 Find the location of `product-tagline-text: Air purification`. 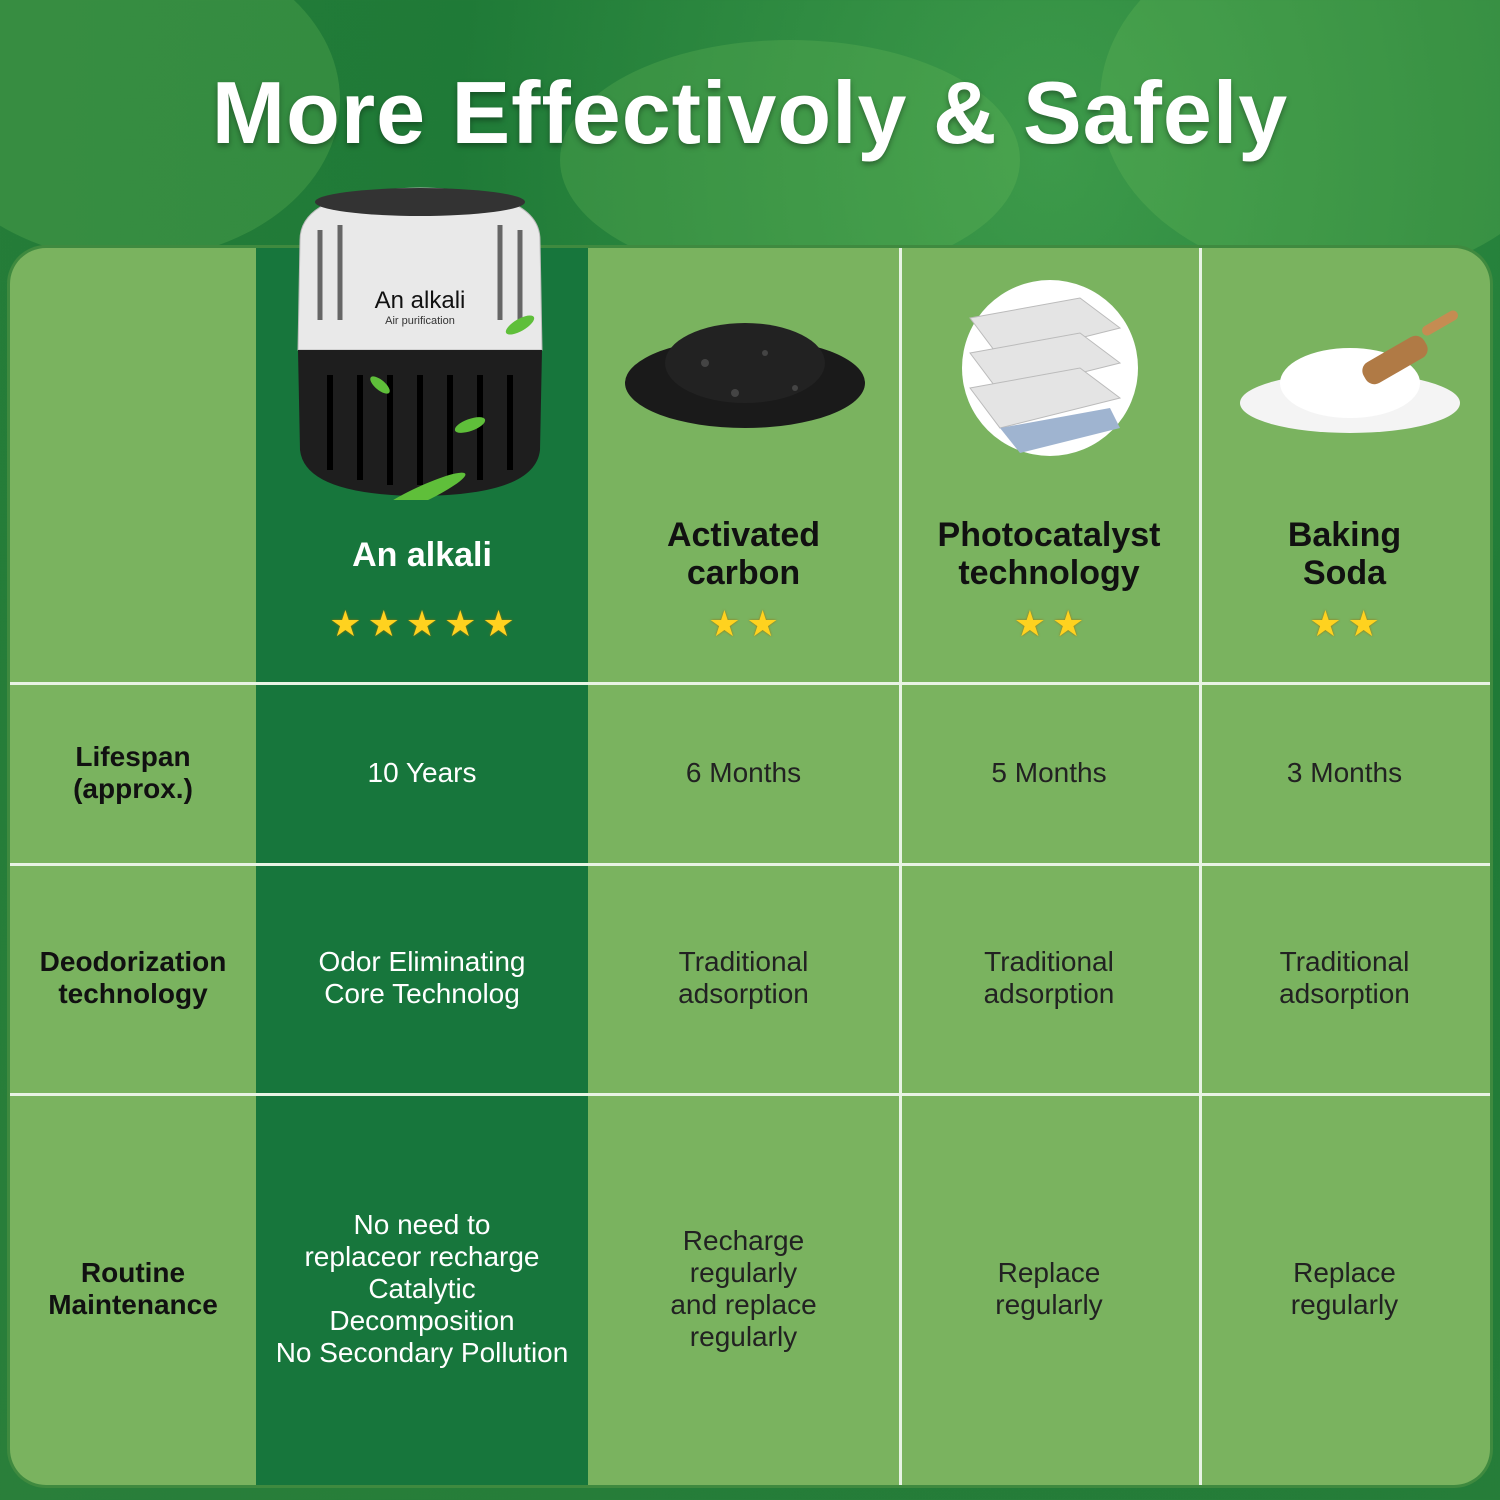

product-tagline-text: Air purification is located at coordinates (420, 321).